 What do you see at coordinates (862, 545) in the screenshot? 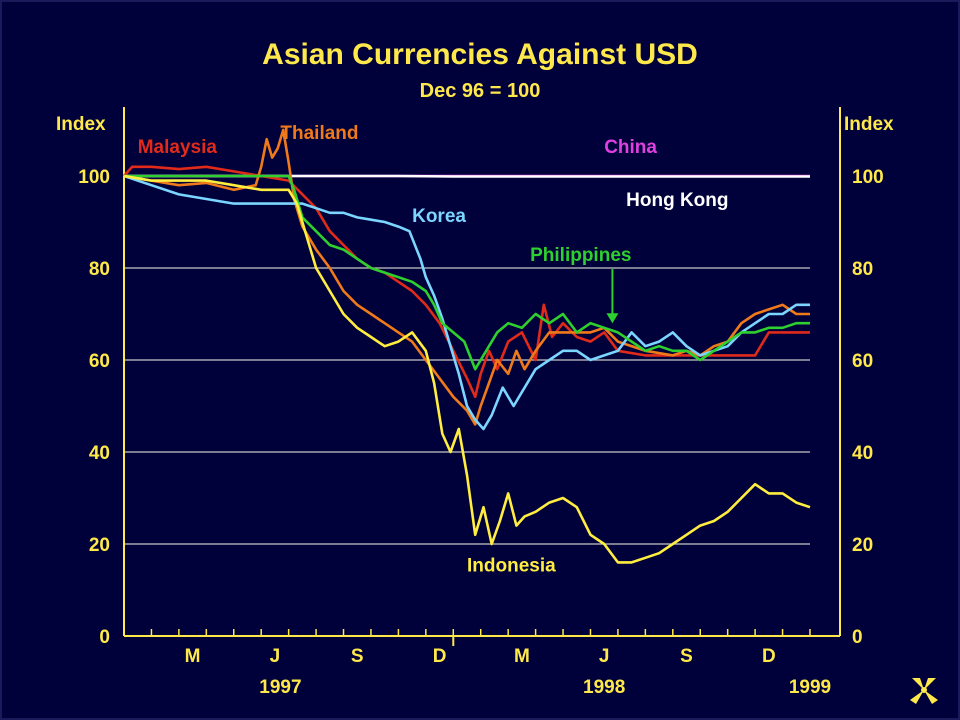
I see `y-tick-label-right: 20` at bounding box center [862, 545].